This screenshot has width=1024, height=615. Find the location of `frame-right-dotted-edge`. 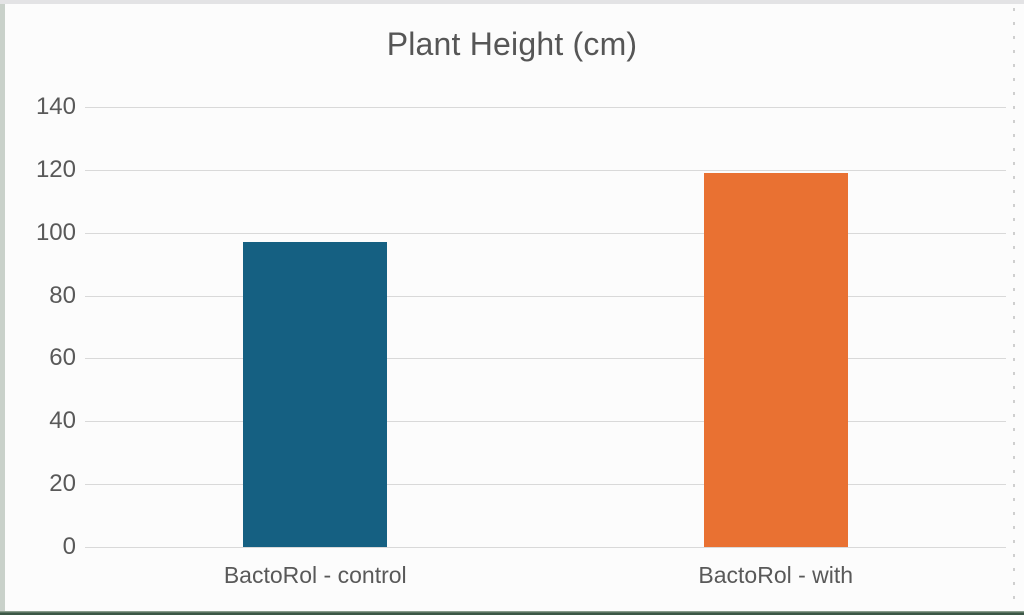

frame-right-dotted-edge is located at coordinates (1014, 308).